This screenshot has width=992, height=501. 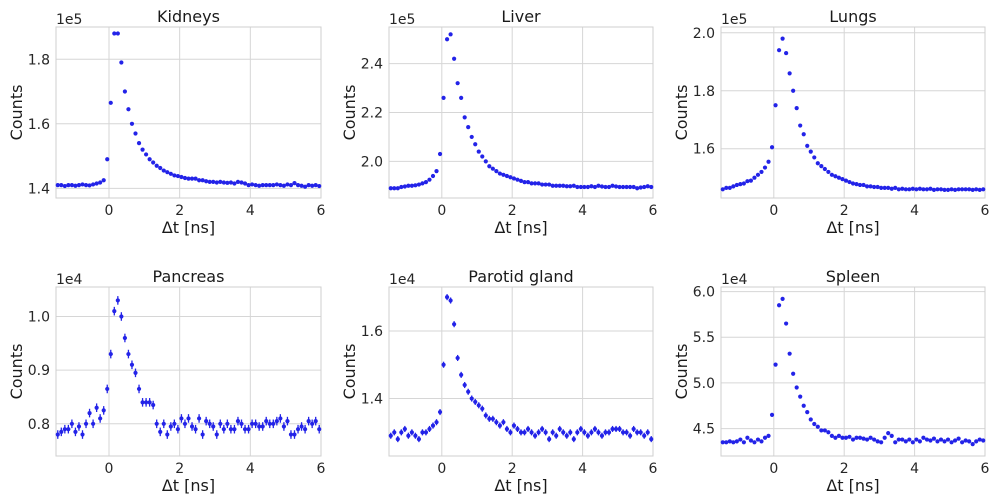 I want to click on y-axis-label: Counts, so click(x=349, y=372).